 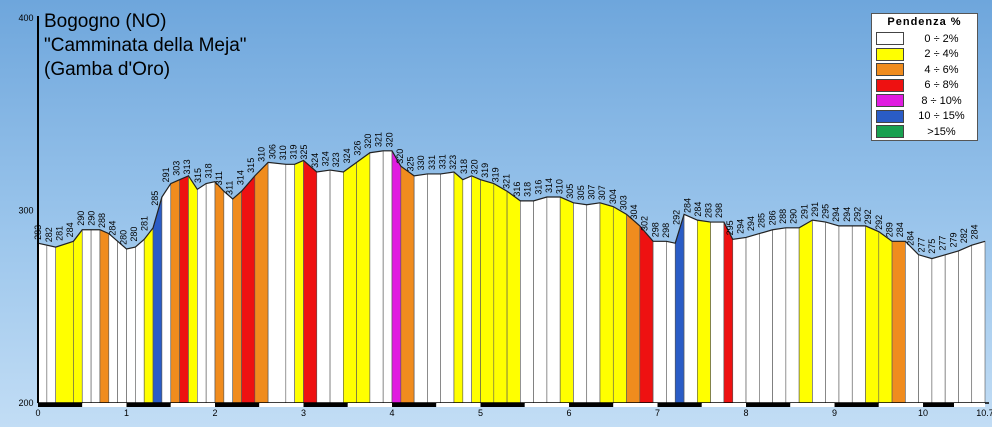 What do you see at coordinates (517, 189) in the screenshot?
I see `altitude-label-45: 316` at bounding box center [517, 189].